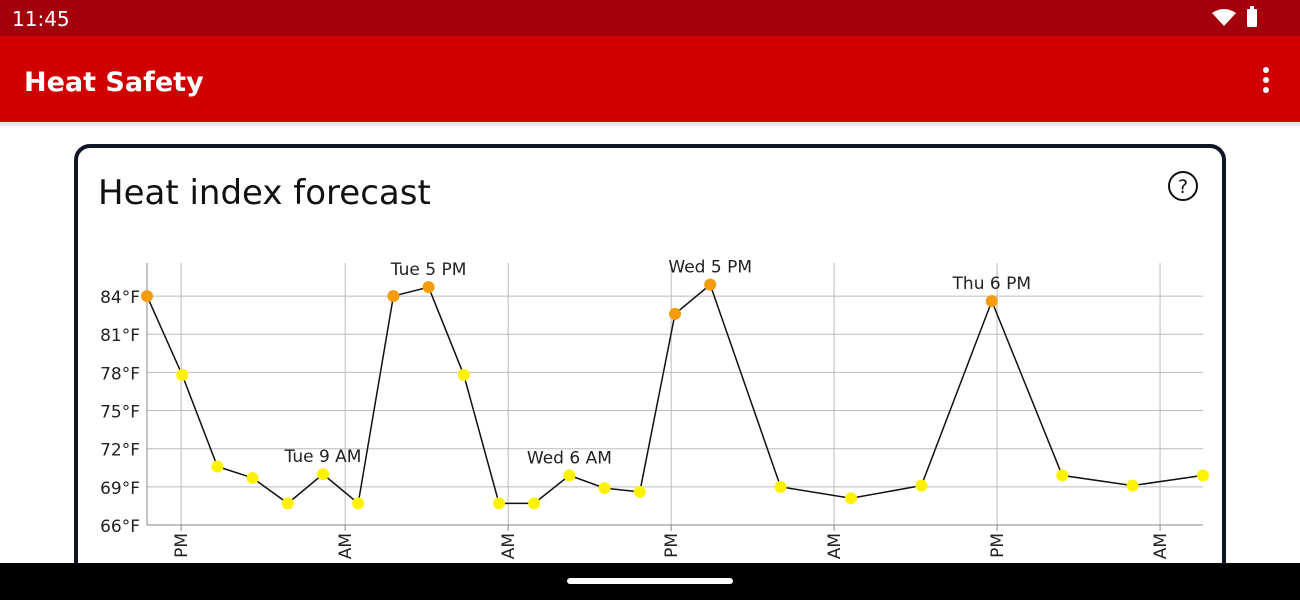 The height and width of the screenshot is (604, 1300). I want to click on annotation: Thu 6 PM, so click(991, 284).